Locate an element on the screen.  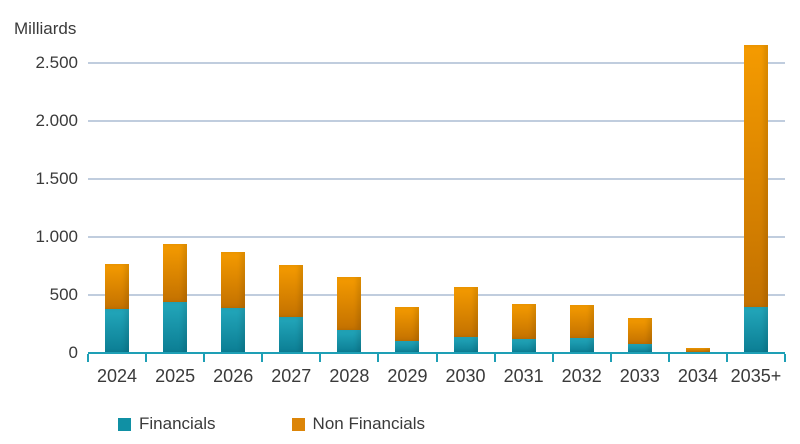
bar-2032 is located at coordinates (581, 329).